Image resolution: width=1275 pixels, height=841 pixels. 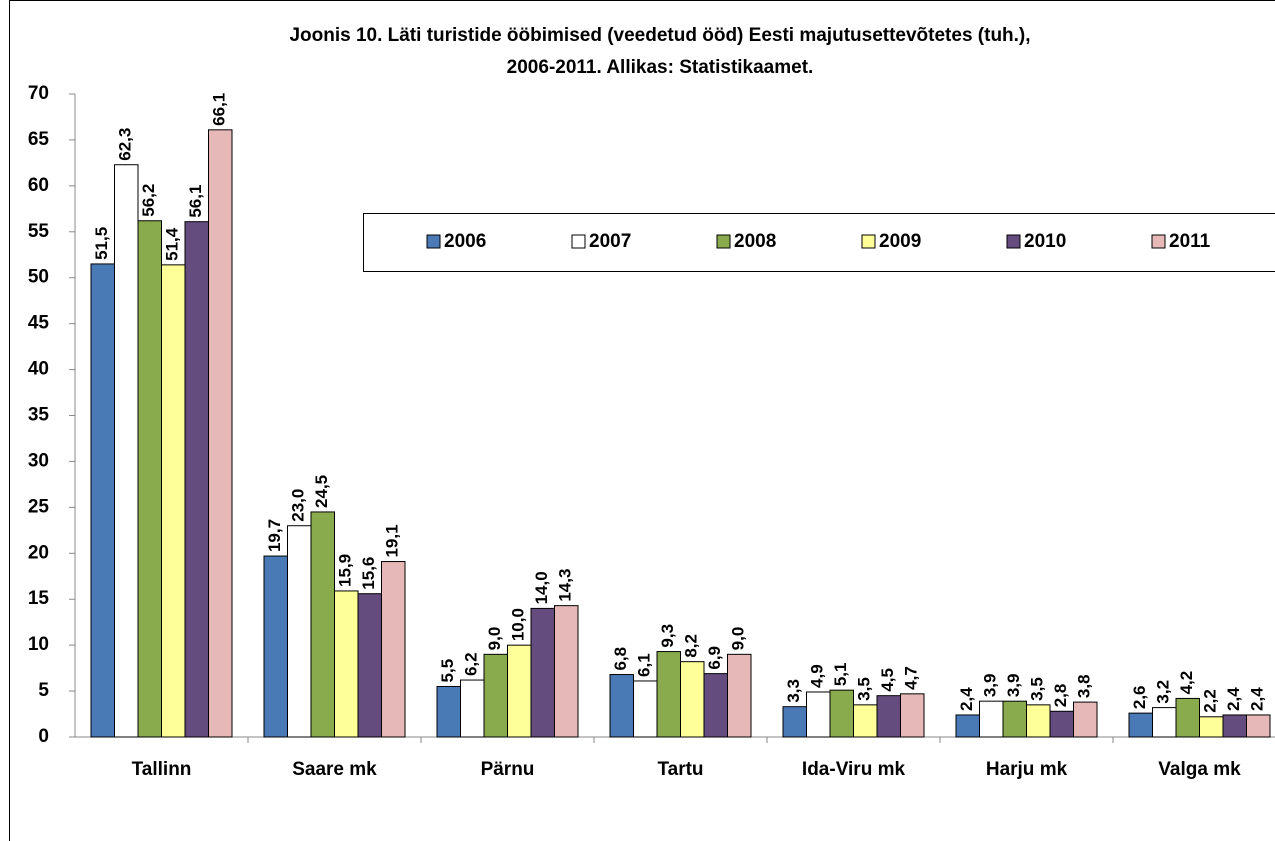 I want to click on chart-title: 2006-2011. Allikas: Statistikaamet., so click(x=660, y=67).